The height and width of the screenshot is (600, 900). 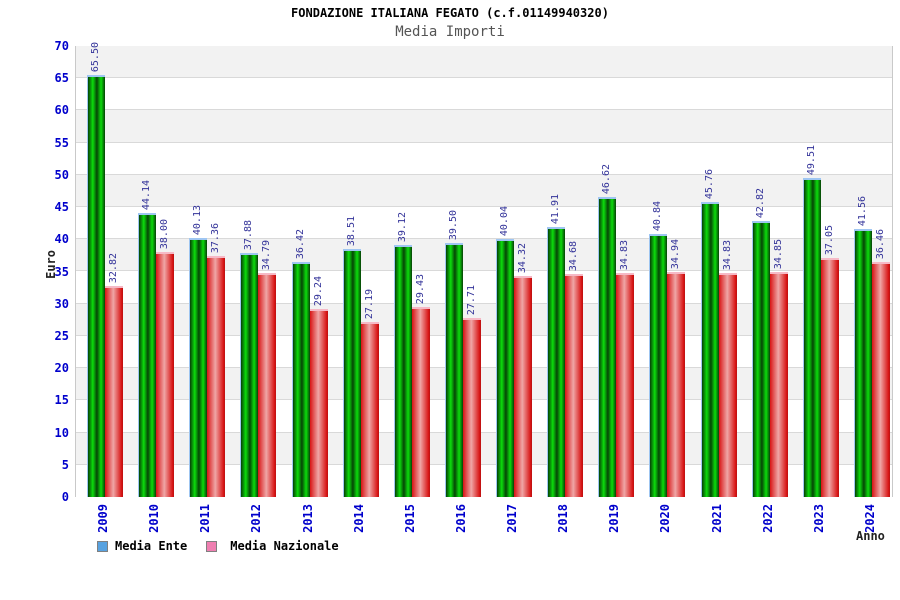 I want to click on x-tick-label: 2009, so click(x=103, y=518).